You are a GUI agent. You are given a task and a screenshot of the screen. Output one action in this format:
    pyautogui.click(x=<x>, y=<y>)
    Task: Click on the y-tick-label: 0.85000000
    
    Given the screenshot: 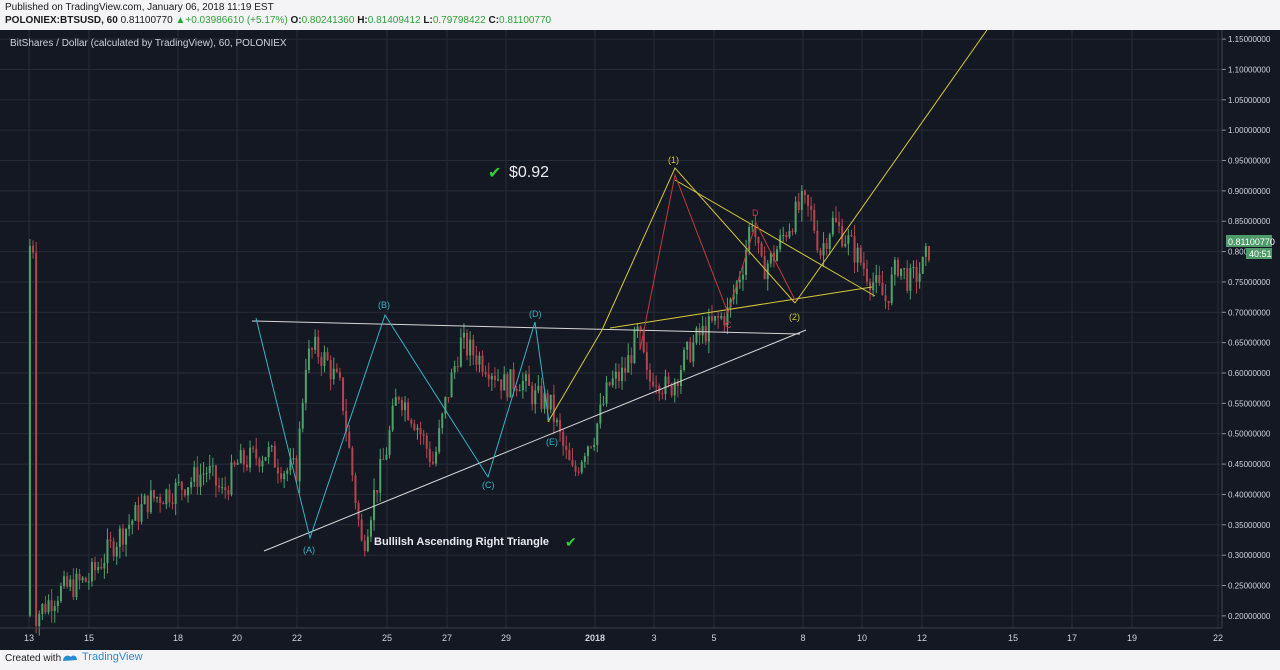 What is the action you would take?
    pyautogui.click(x=1249, y=221)
    